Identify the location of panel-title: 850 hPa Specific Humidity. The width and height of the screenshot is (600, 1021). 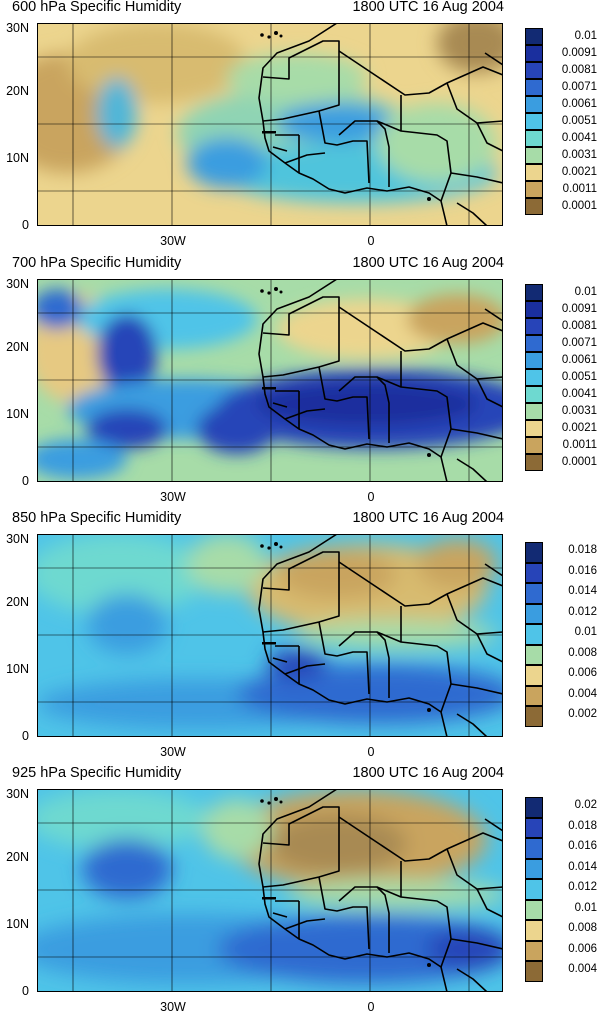
(97, 518).